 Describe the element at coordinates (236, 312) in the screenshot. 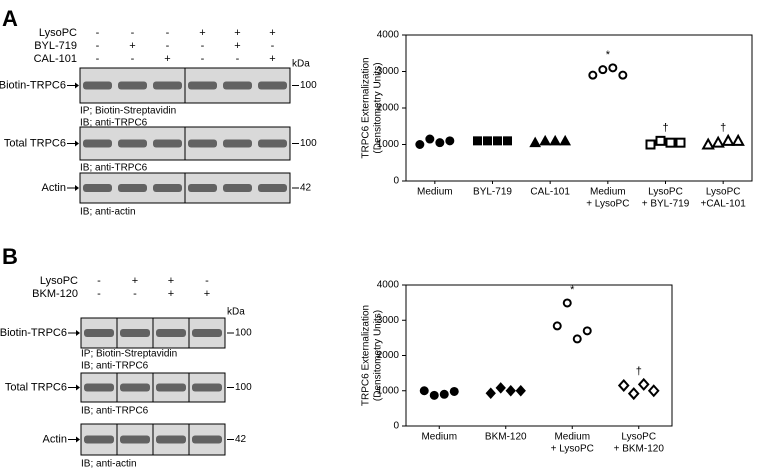

I see `kda-label: kDa` at that location.